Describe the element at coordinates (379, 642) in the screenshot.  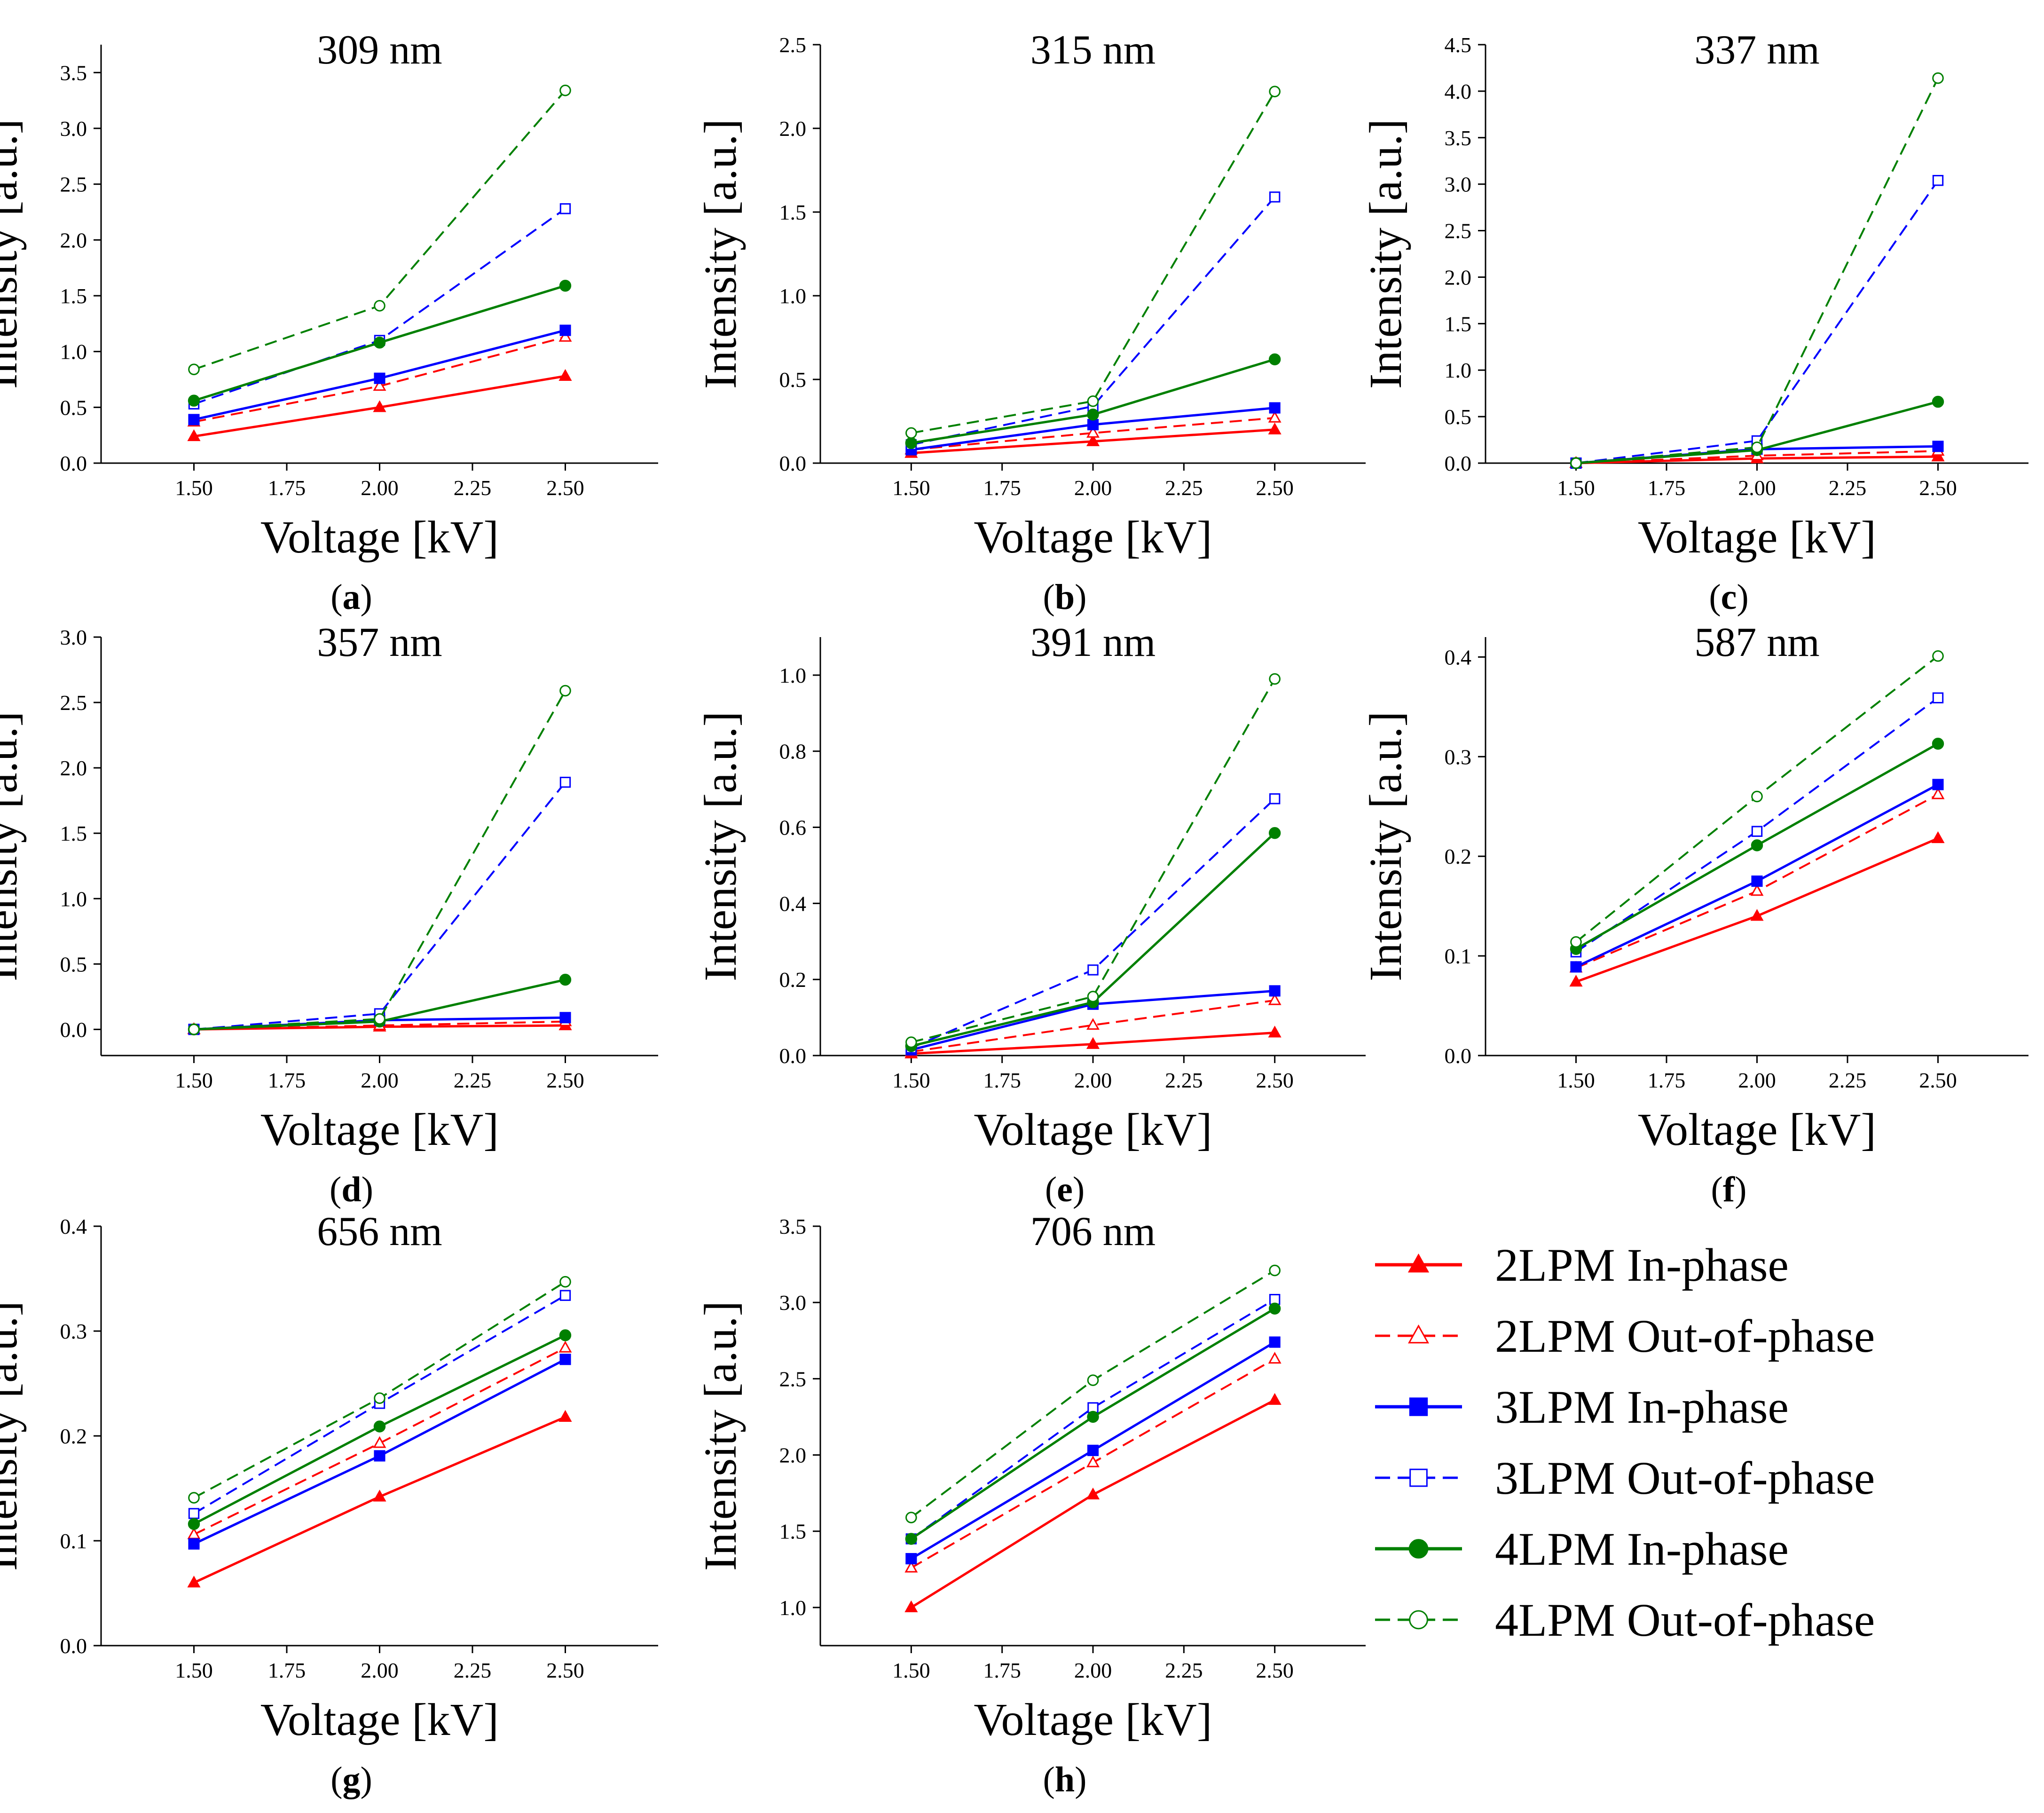
I see `chart-title: 357 nm` at that location.